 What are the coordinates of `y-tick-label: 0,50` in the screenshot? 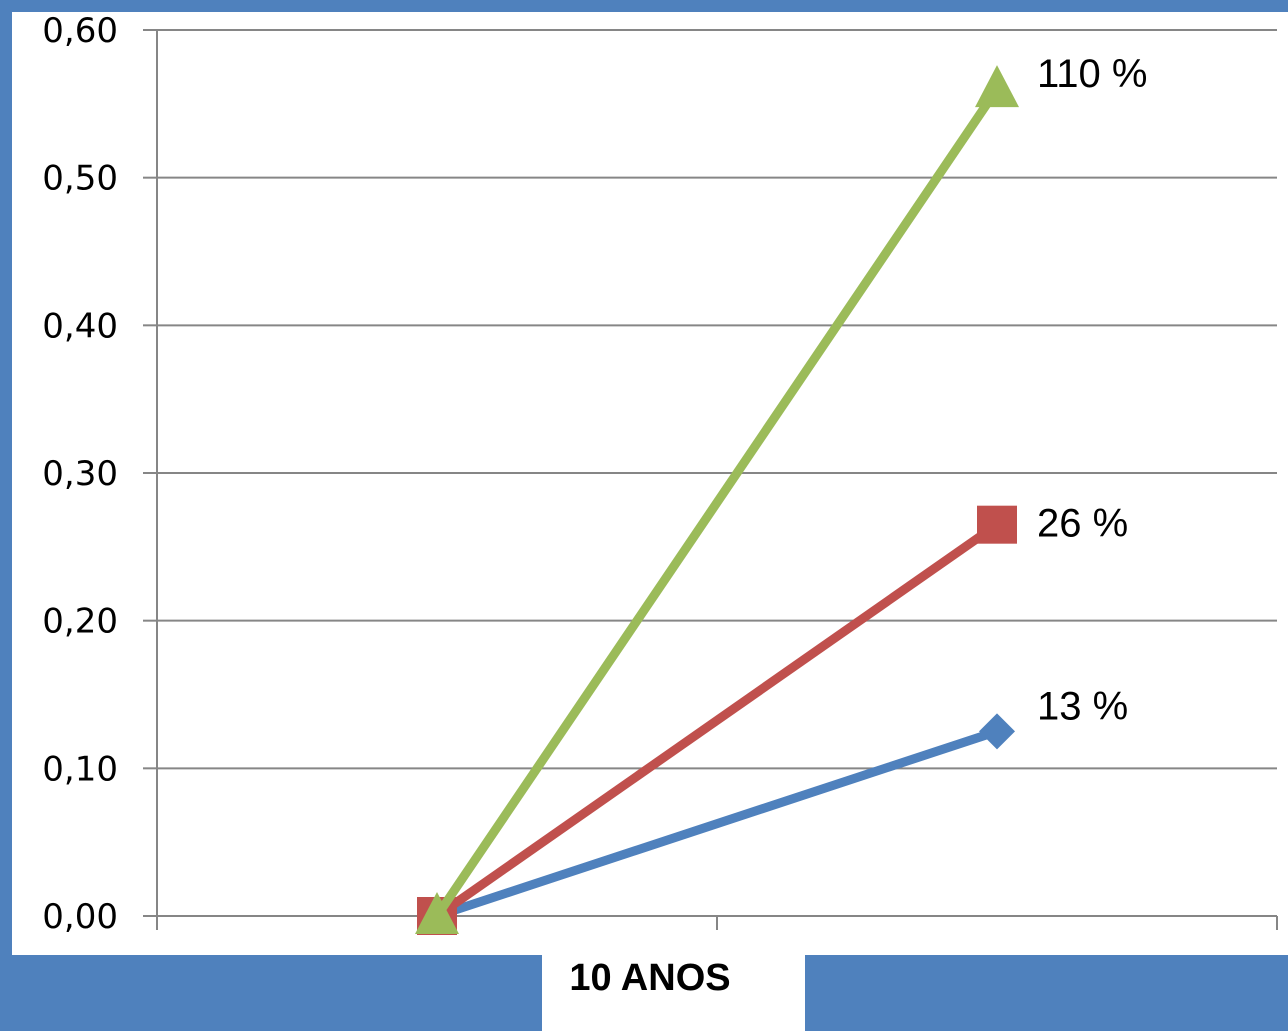 It's located at (80, 179).